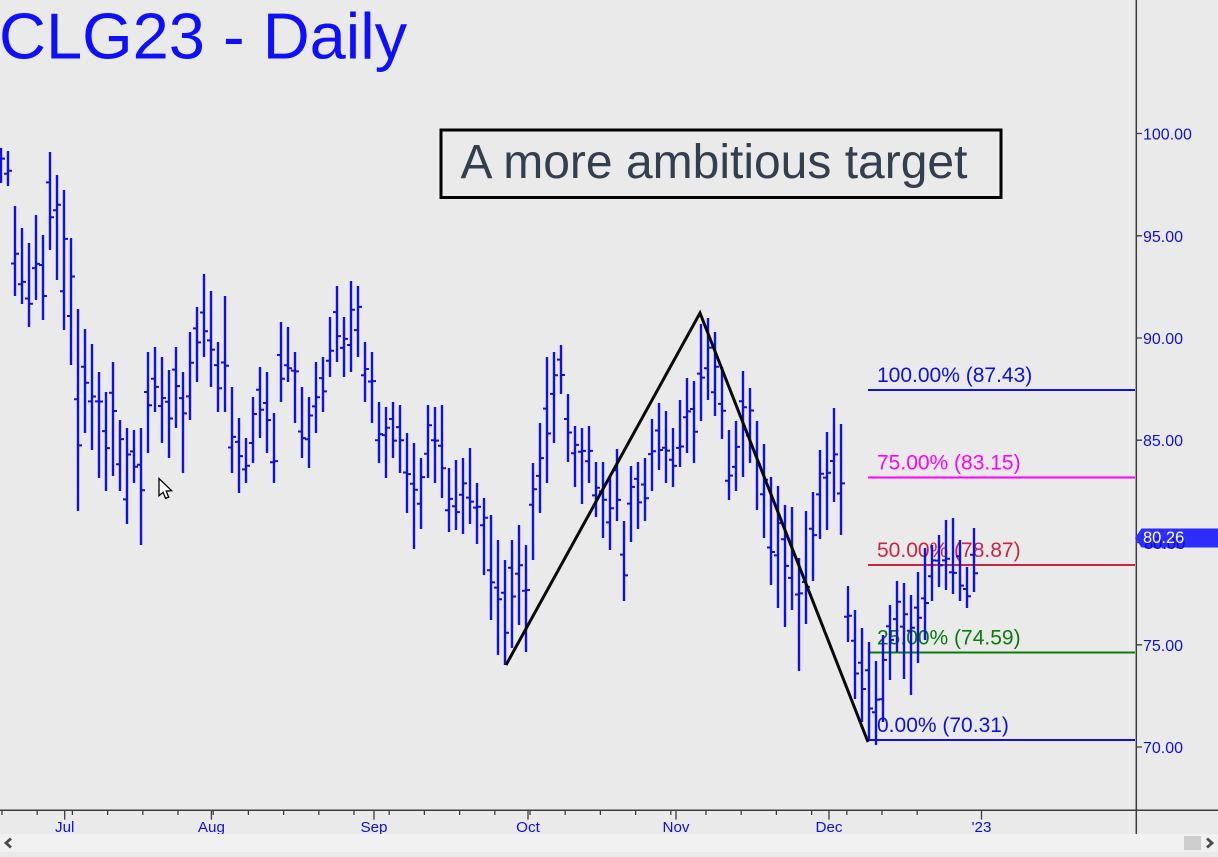 Image resolution: width=1218 pixels, height=857 pixels. I want to click on svg-text: Oct, so click(528, 827).